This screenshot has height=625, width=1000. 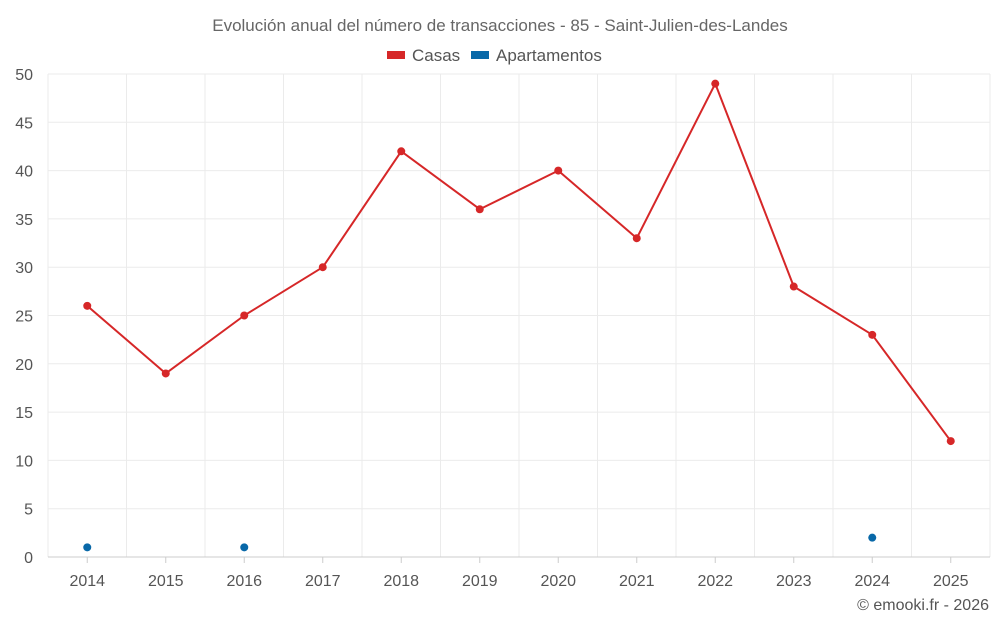 I want to click on y-tick-label: 40, so click(x=24, y=172).